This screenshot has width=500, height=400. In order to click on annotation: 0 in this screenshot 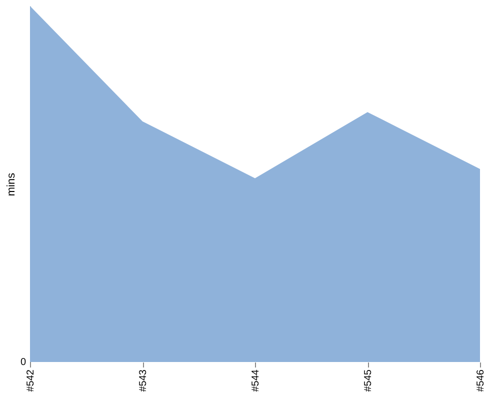, I will do `click(23, 362)`.